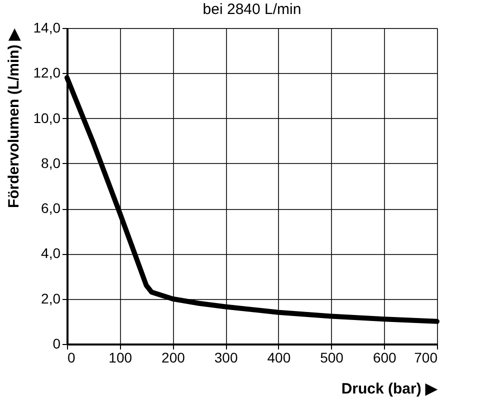 This screenshot has height=404, width=481. What do you see at coordinates (252, 9) in the screenshot?
I see `chart-title: bei 2840 L/min` at bounding box center [252, 9].